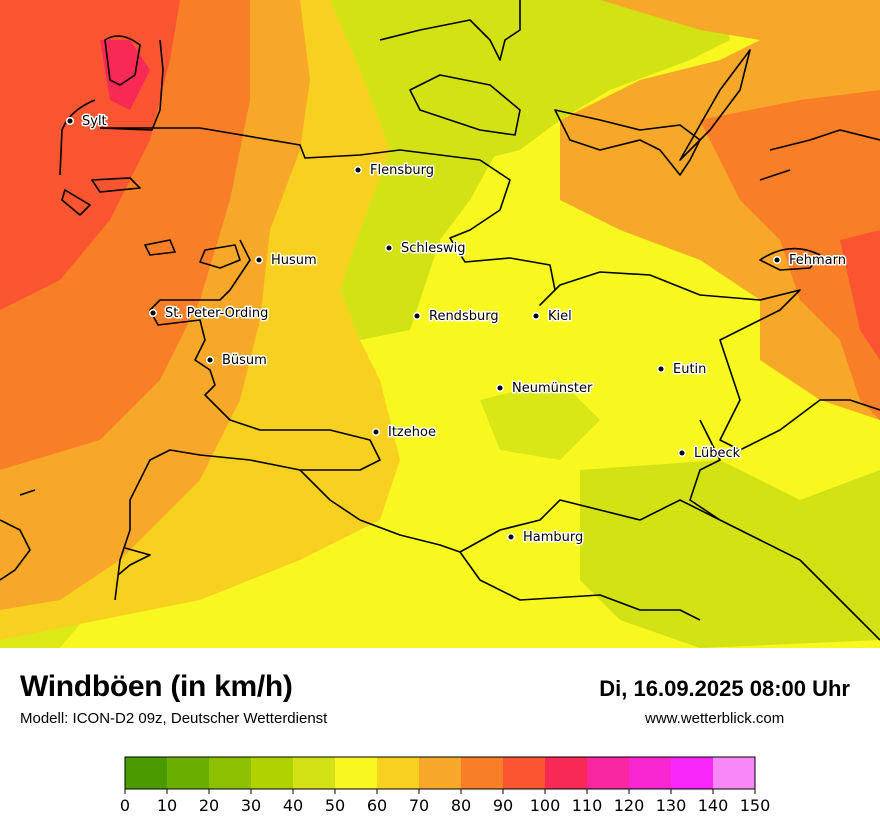  What do you see at coordinates (156, 686) in the screenshot?
I see `page-title: Windböen (in km/h)` at bounding box center [156, 686].